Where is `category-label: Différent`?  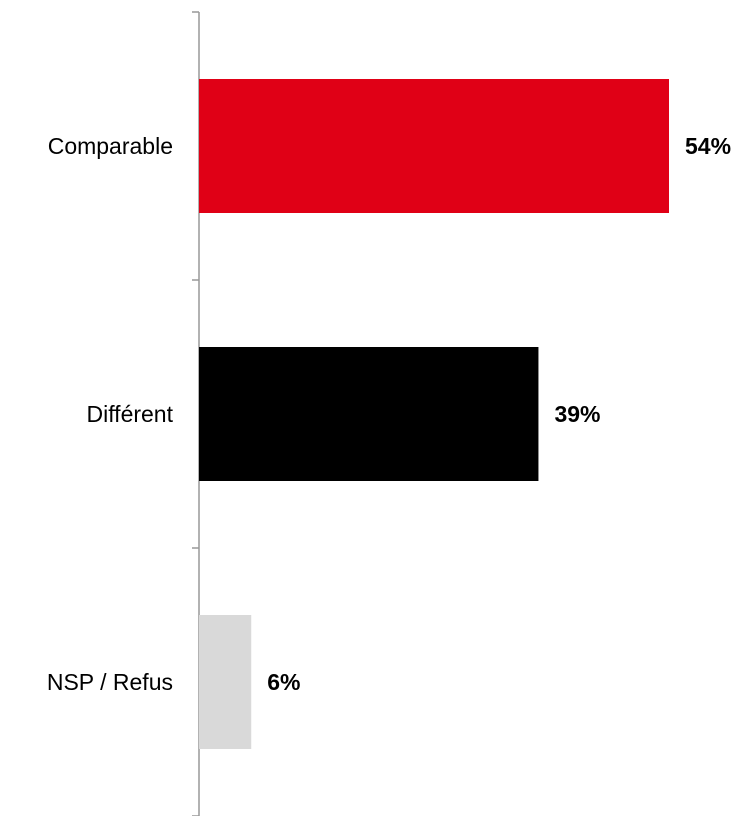 category-label: Différent is located at coordinates (129, 414).